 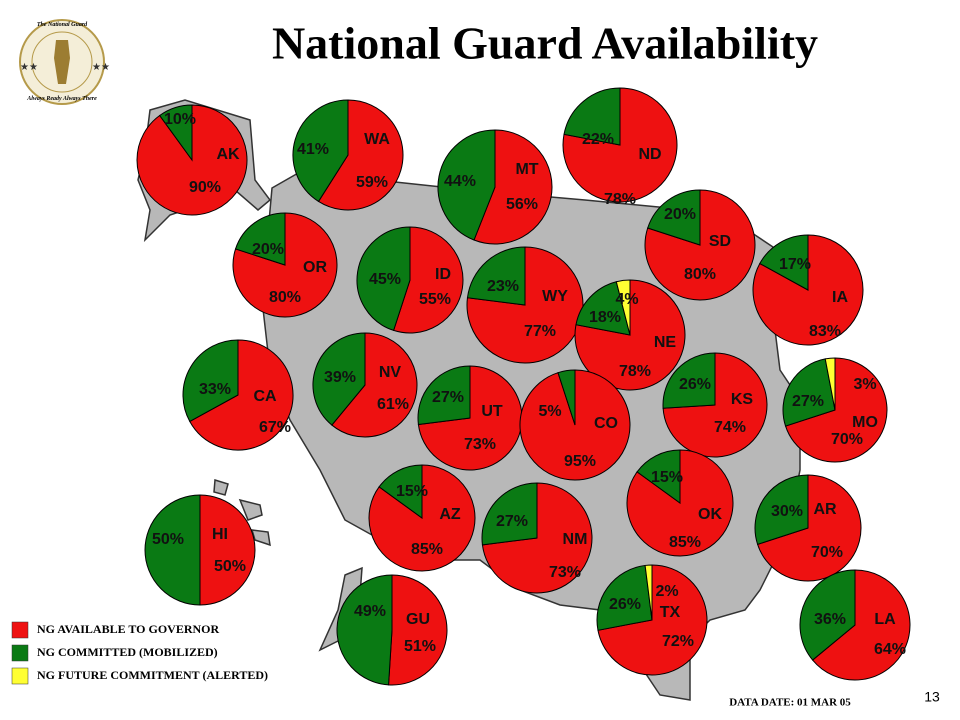 What do you see at coordinates (720, 241) in the screenshot?
I see `state-label: SD` at bounding box center [720, 241].